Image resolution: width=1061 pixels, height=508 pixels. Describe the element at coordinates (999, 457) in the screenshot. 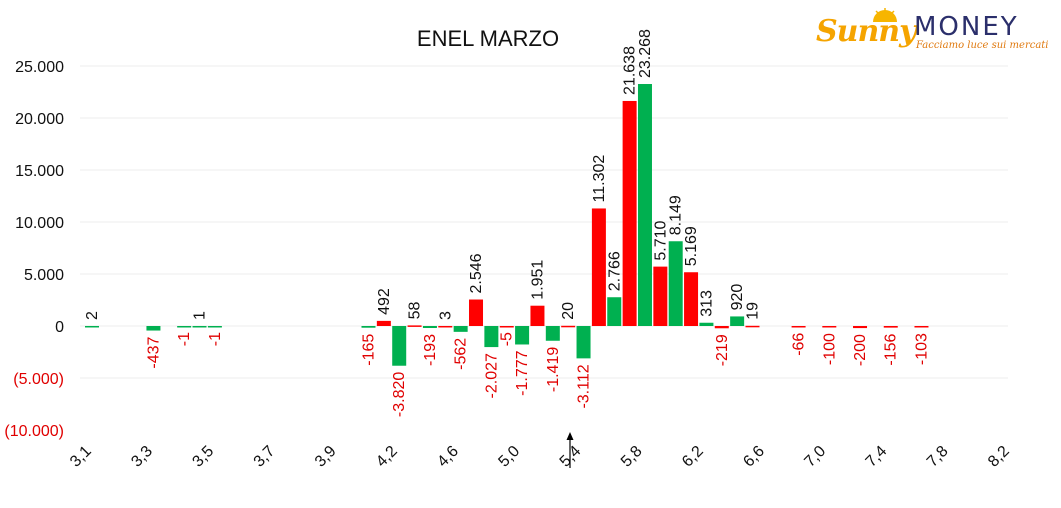

I see `x-tick-label: 8,2` at that location.